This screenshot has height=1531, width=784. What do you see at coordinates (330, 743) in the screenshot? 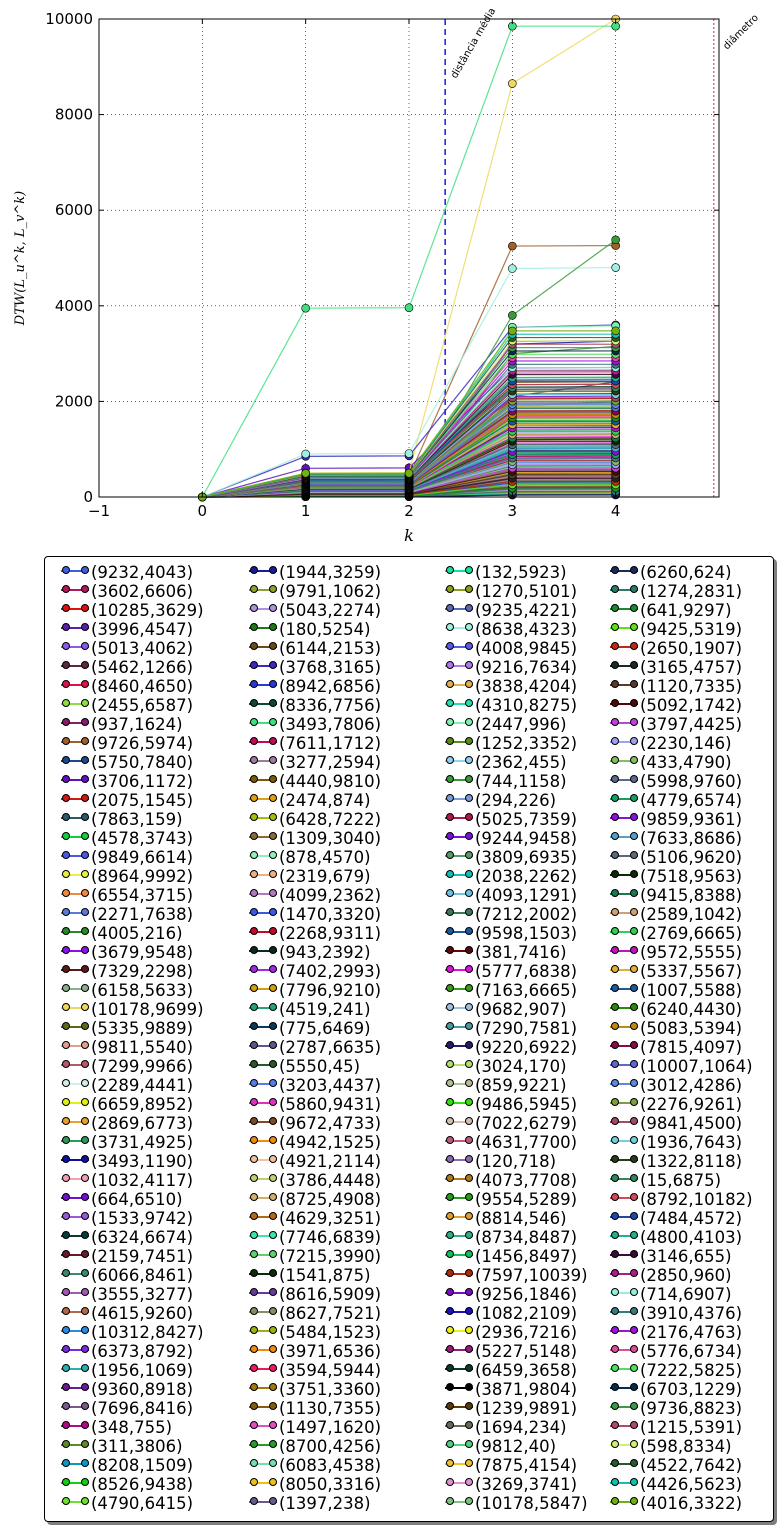
I see `legend-label: (7611,1712)` at bounding box center [330, 743].